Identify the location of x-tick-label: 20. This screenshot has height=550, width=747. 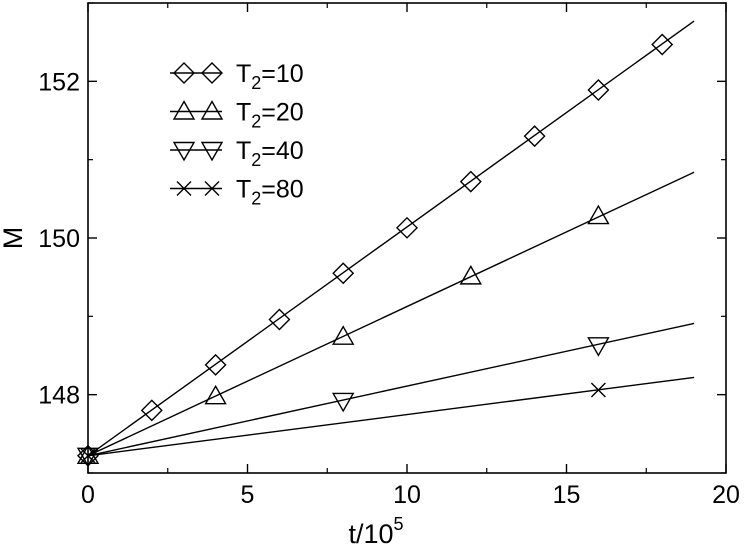
(726, 495).